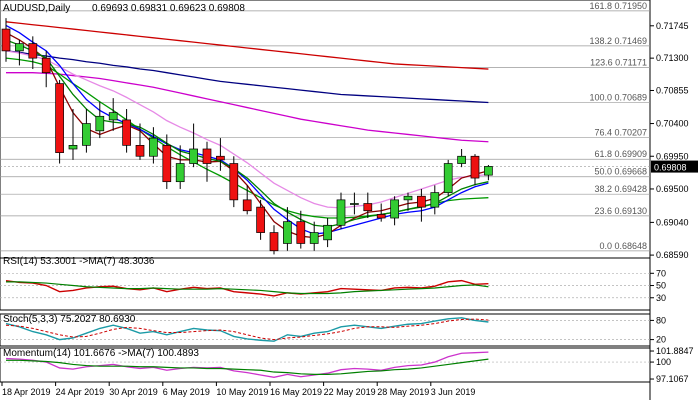  Describe the element at coordinates (618, 63) in the screenshot. I see `fib-label: 123.6 0.71171` at that location.